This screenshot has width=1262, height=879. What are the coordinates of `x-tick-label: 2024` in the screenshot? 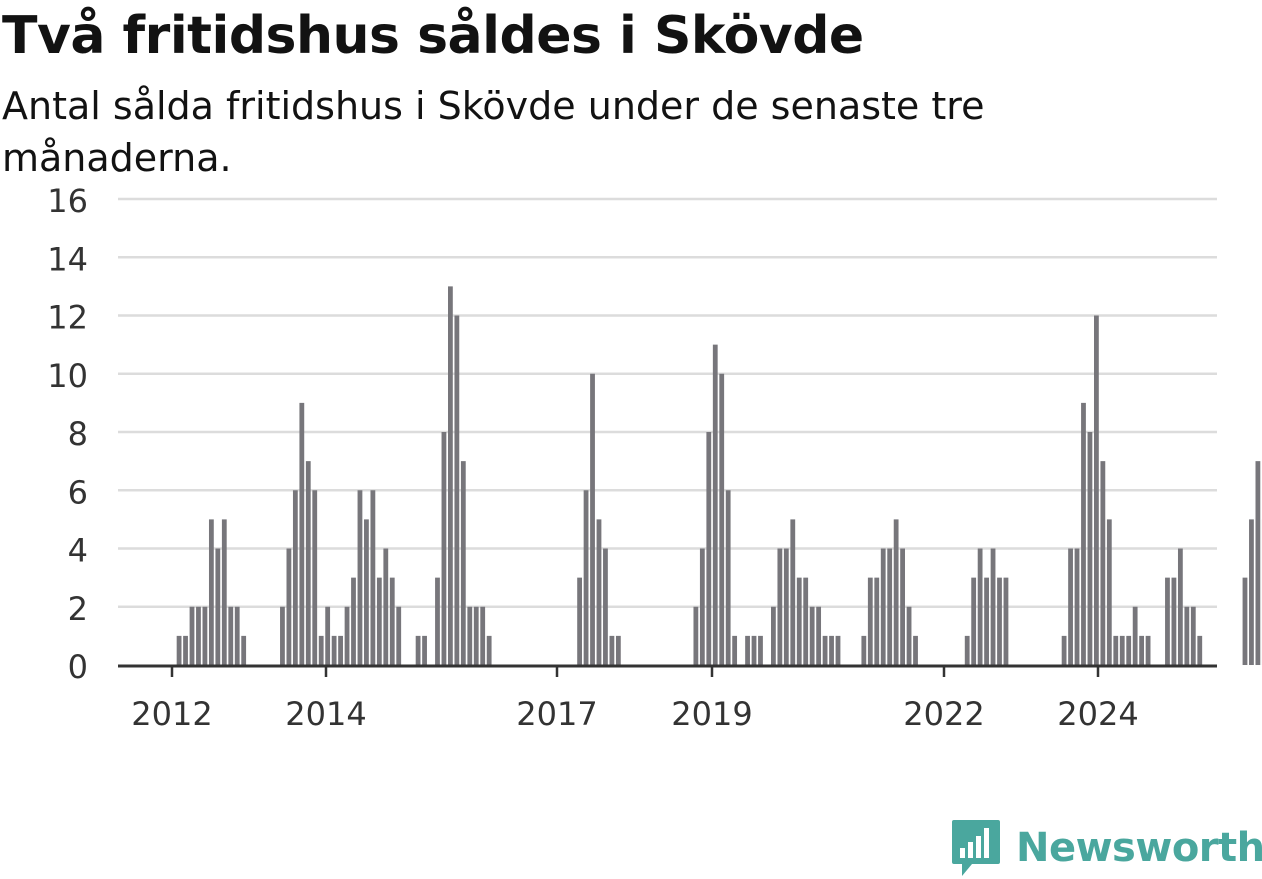 It's located at (1097, 714).